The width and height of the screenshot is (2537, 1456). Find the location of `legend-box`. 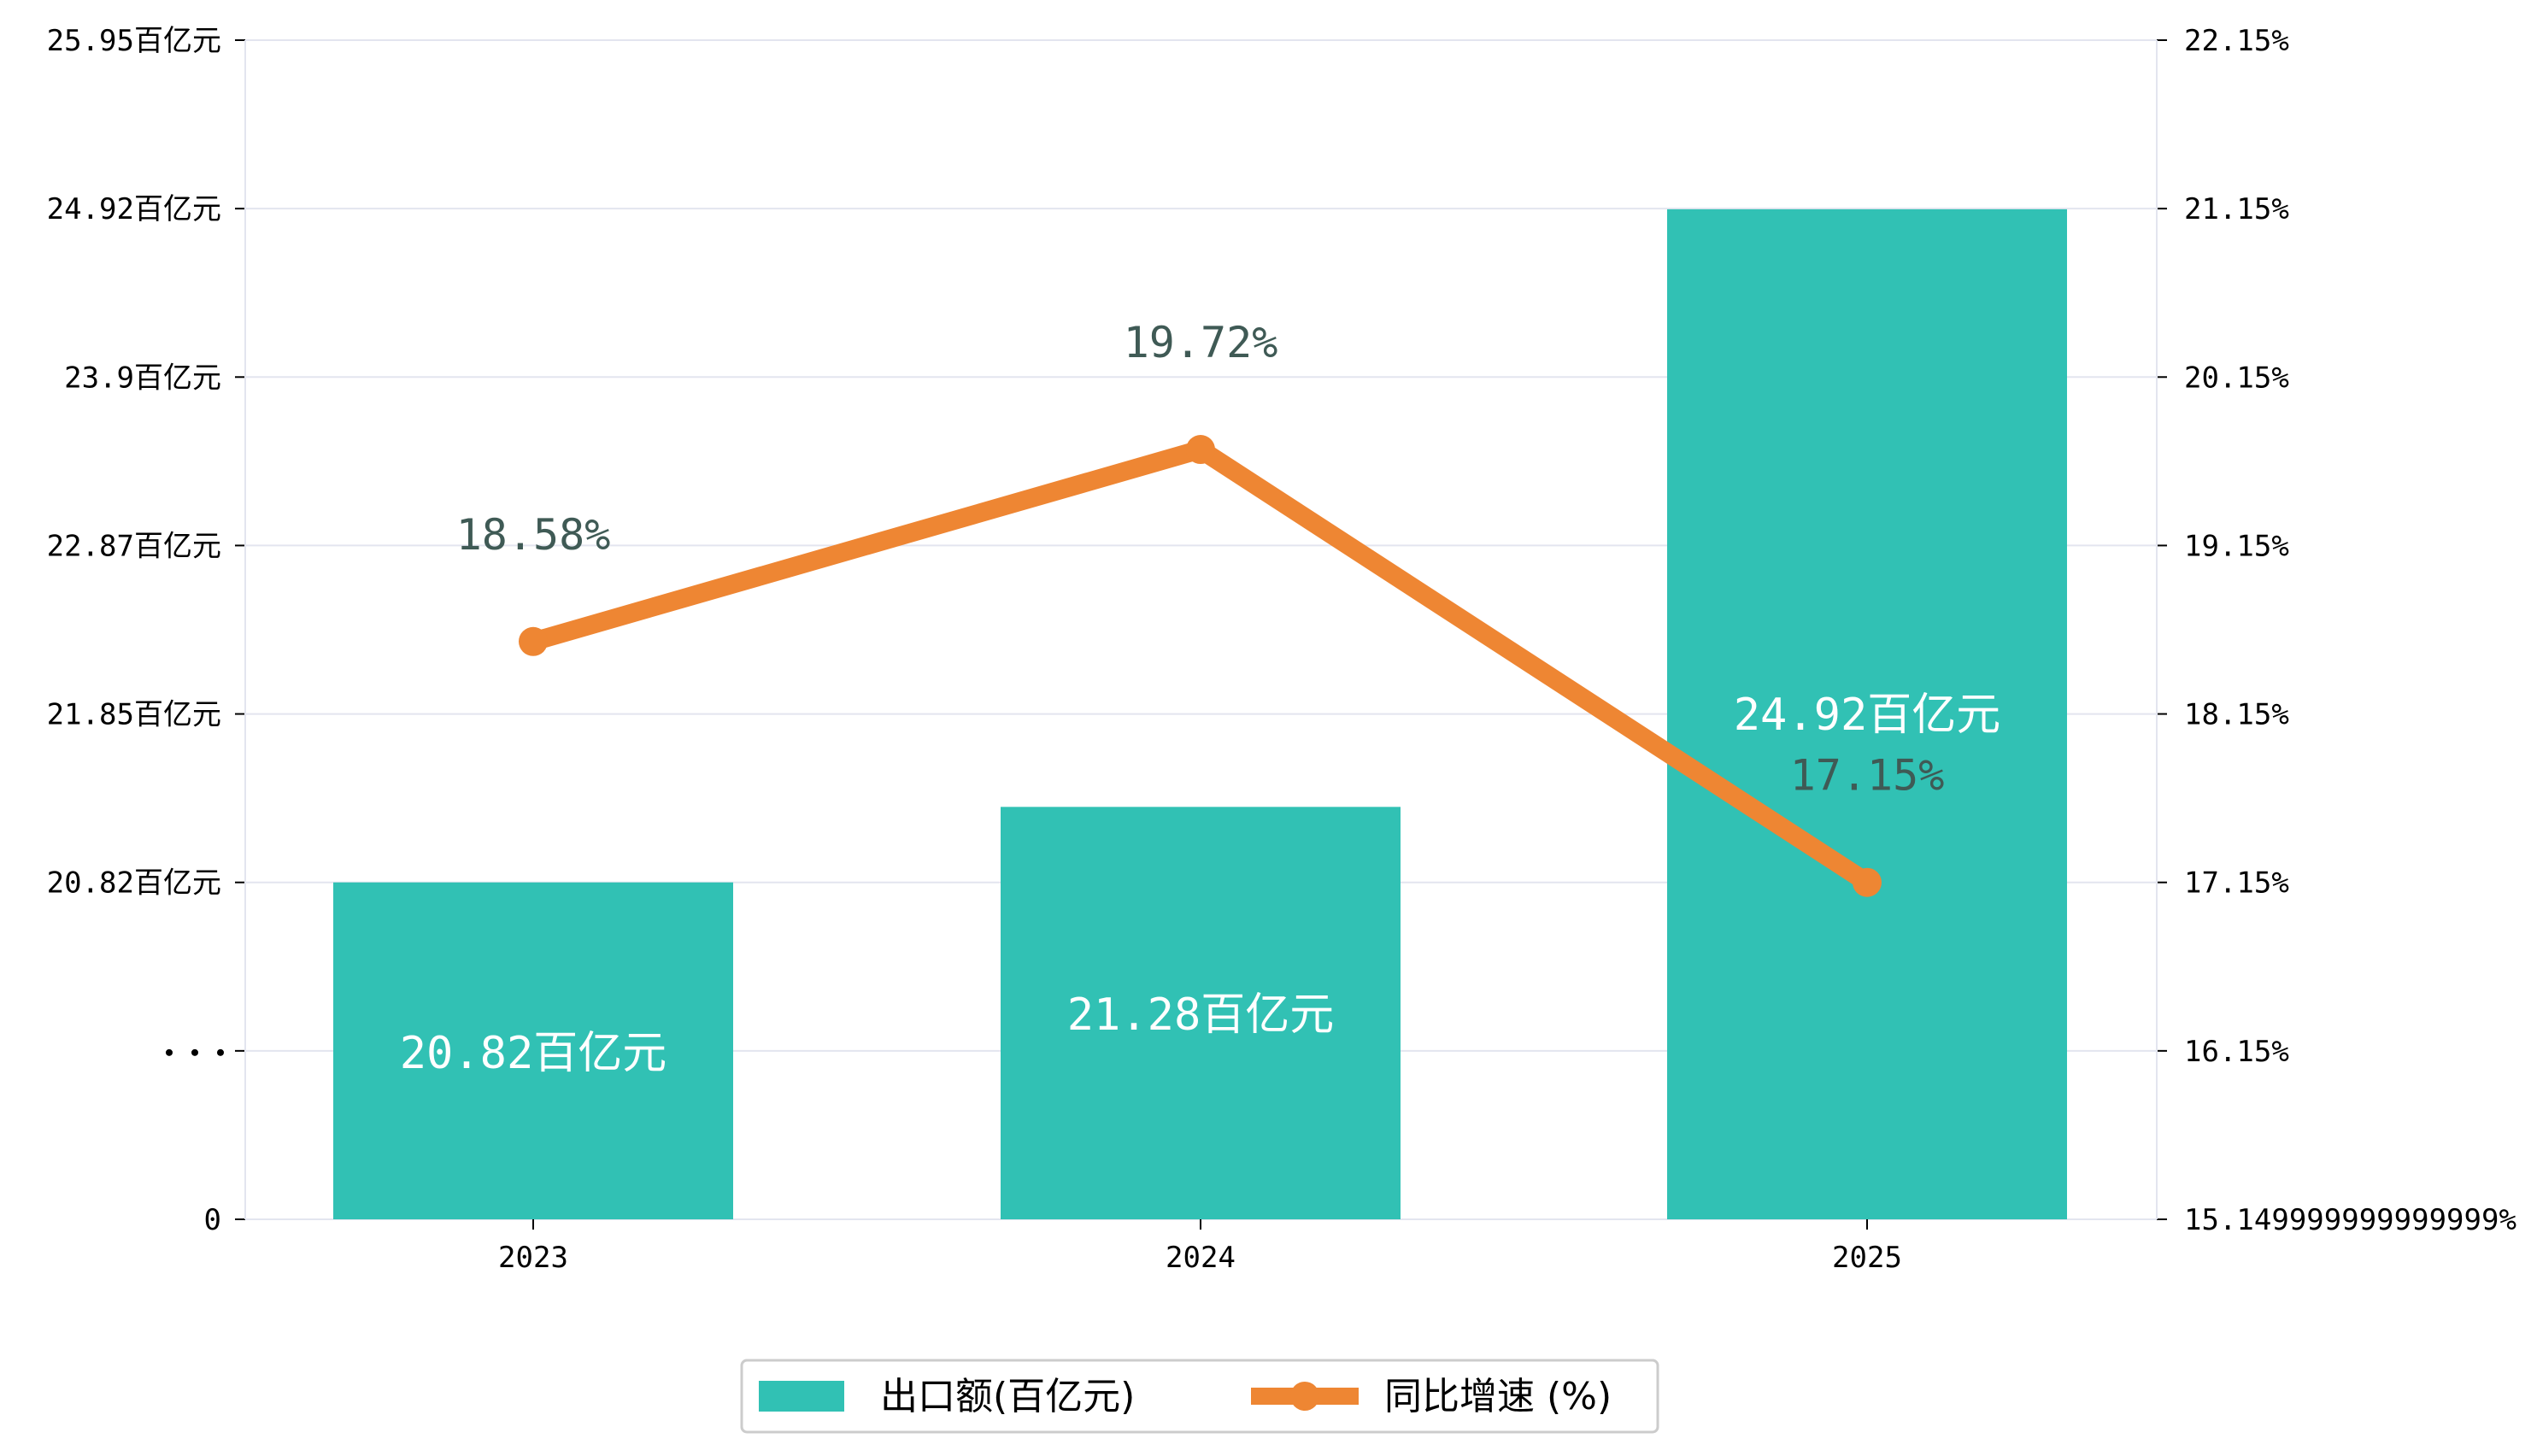

legend-box is located at coordinates (1199, 1397).